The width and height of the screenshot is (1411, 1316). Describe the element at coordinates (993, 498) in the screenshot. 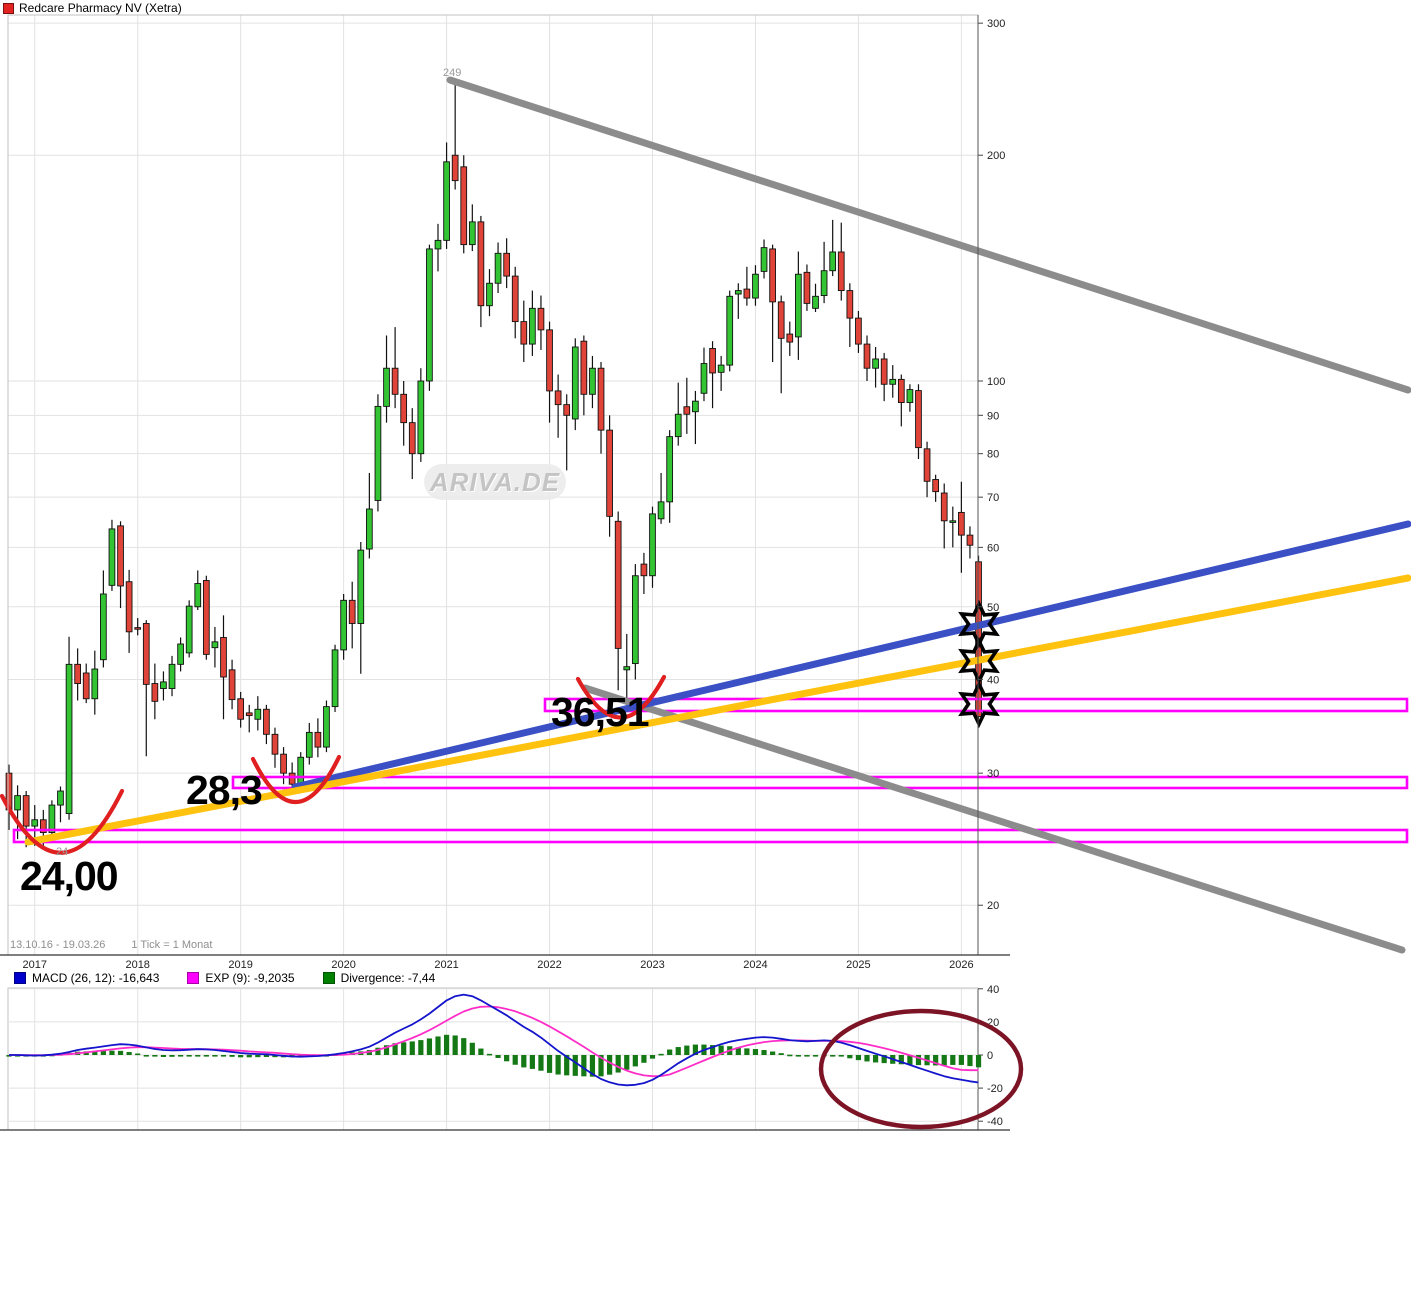

I see `svg-text: 70` at that location.